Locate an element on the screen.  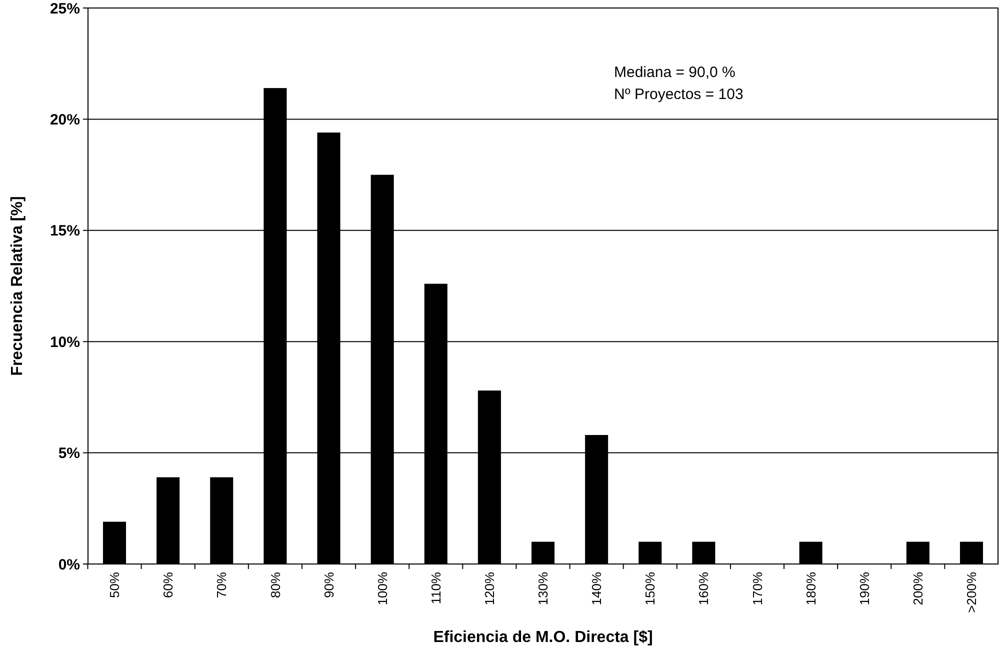
x-tick-label: 150% is located at coordinates (650, 589).